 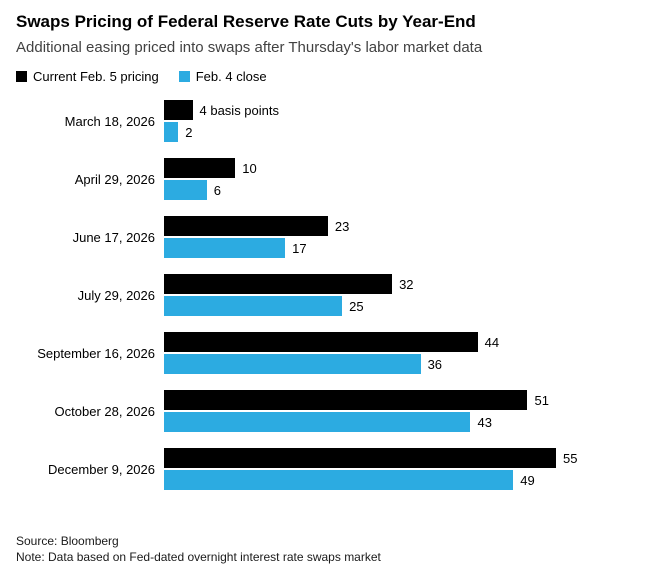 What do you see at coordinates (570, 458) in the screenshot?
I see `value-label: 55` at bounding box center [570, 458].